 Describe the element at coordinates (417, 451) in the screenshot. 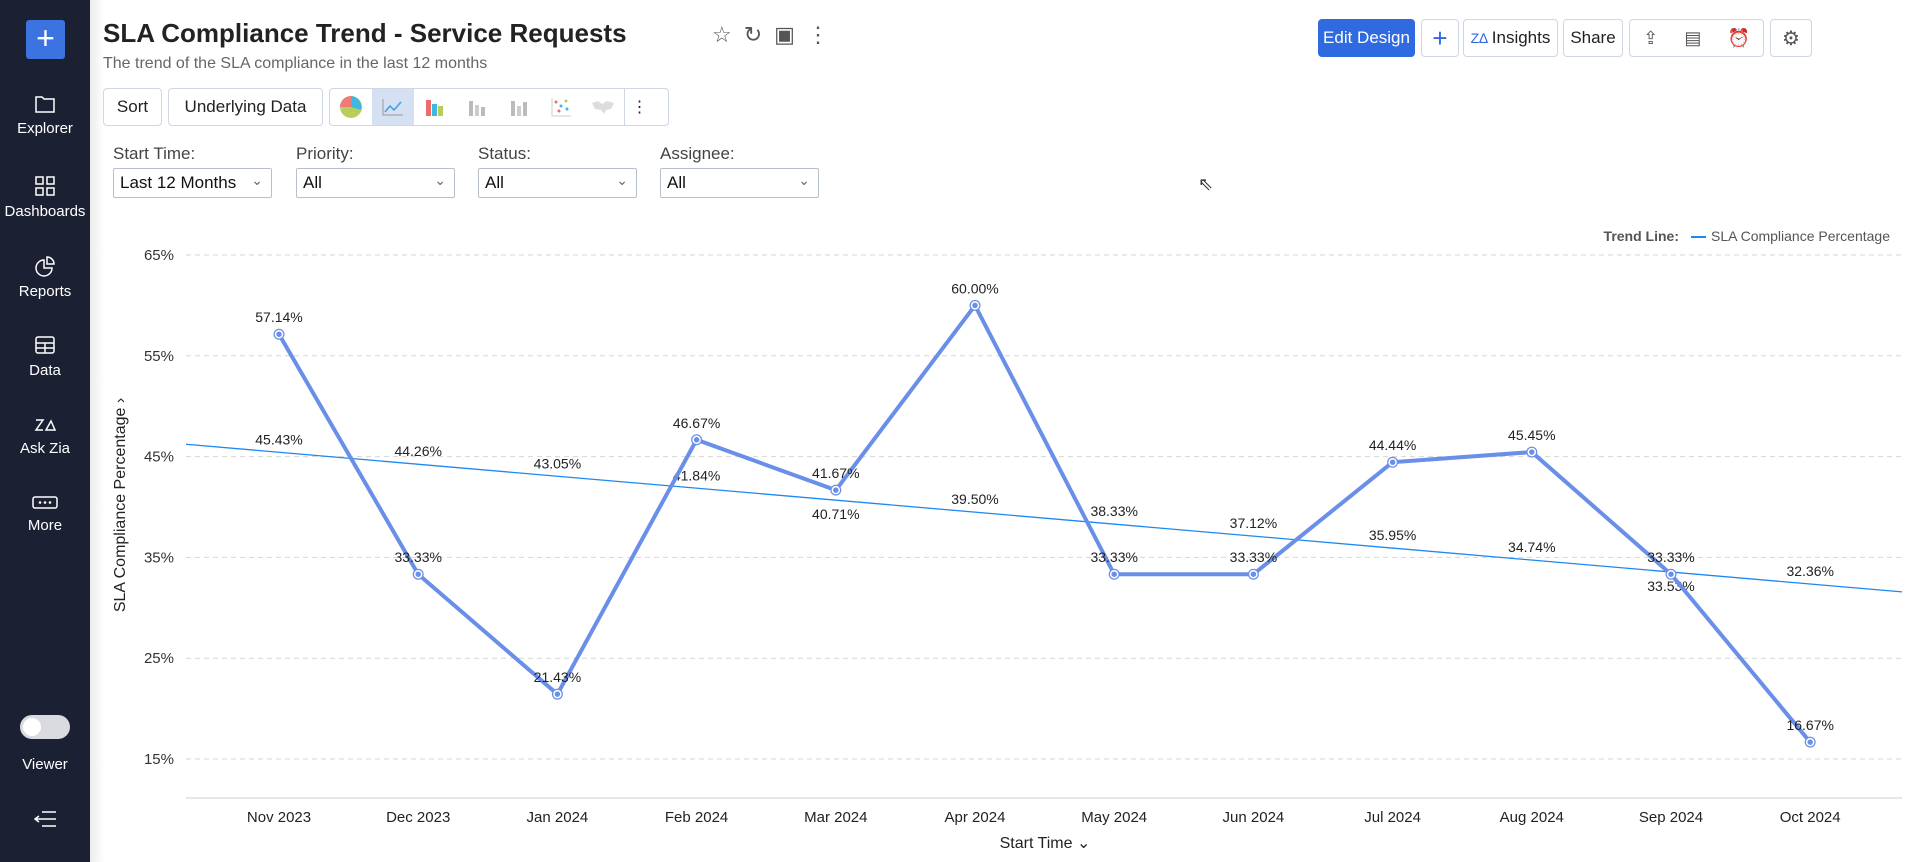

I see `trend-label: 44.26%` at that location.